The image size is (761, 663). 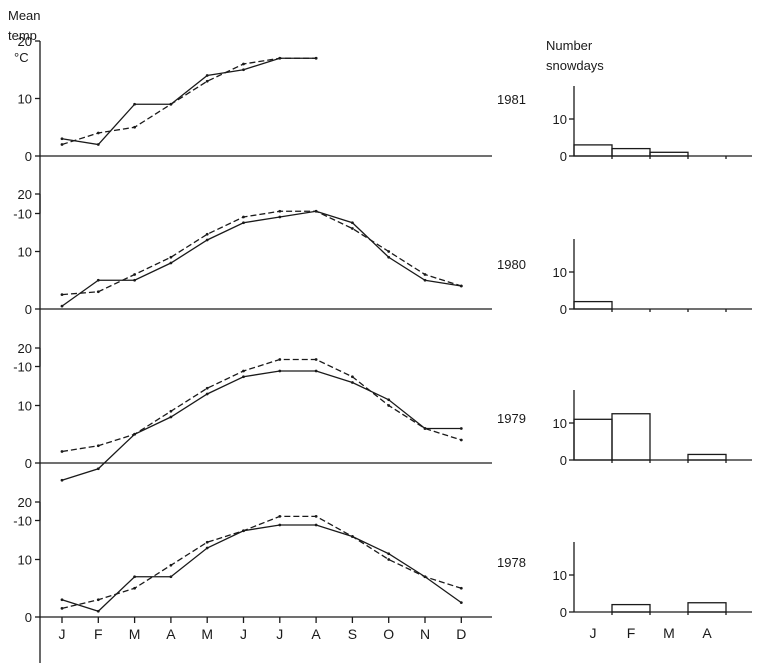 What do you see at coordinates (461, 634) in the screenshot?
I see `x-tick-label: D` at bounding box center [461, 634].